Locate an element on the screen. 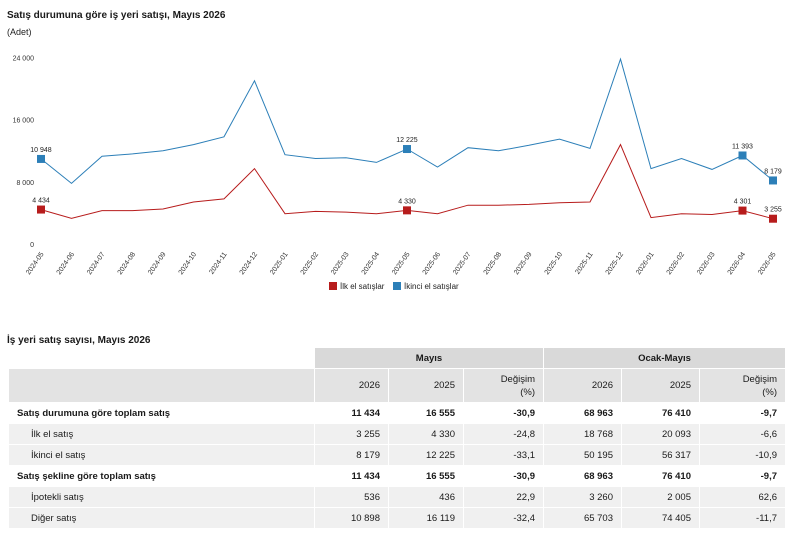  row-label: İkinci el satış is located at coordinates (161, 455).